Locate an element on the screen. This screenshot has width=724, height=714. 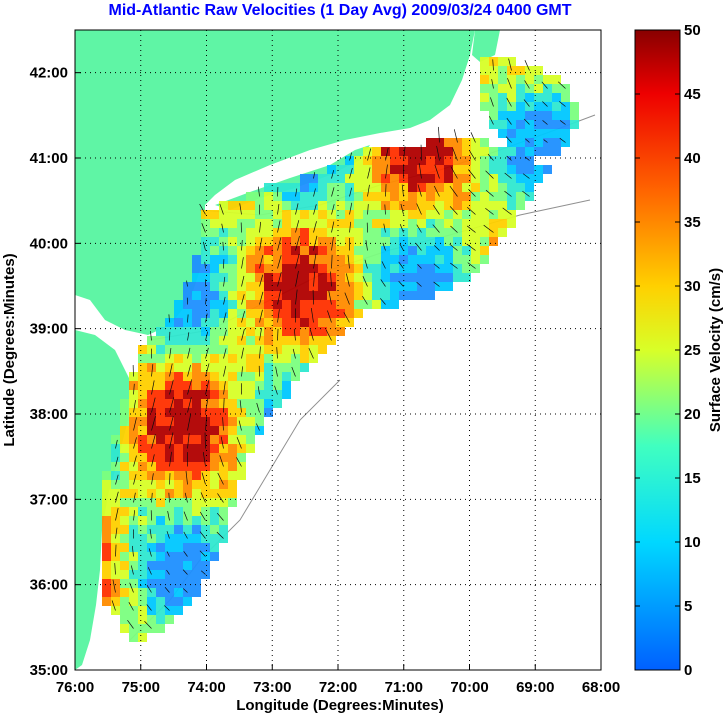
colorbar-tick-label: 15 is located at coordinates (692, 478).